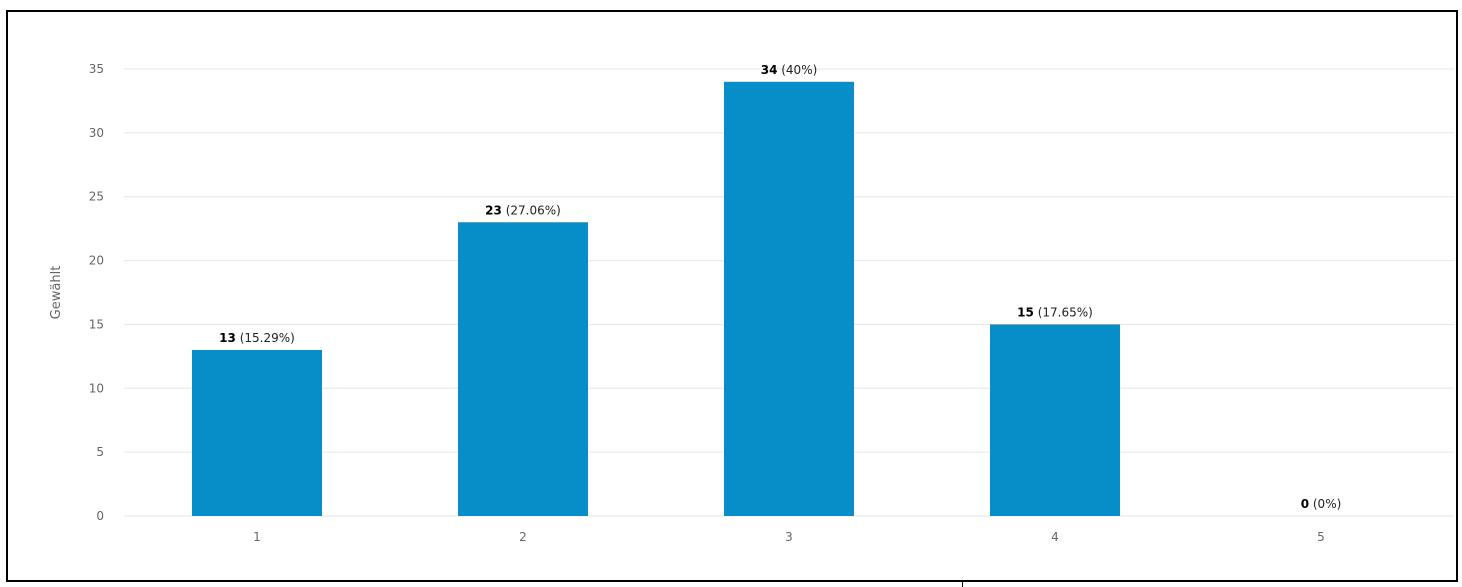  I want to click on data-label-count: 23, so click(493, 210).